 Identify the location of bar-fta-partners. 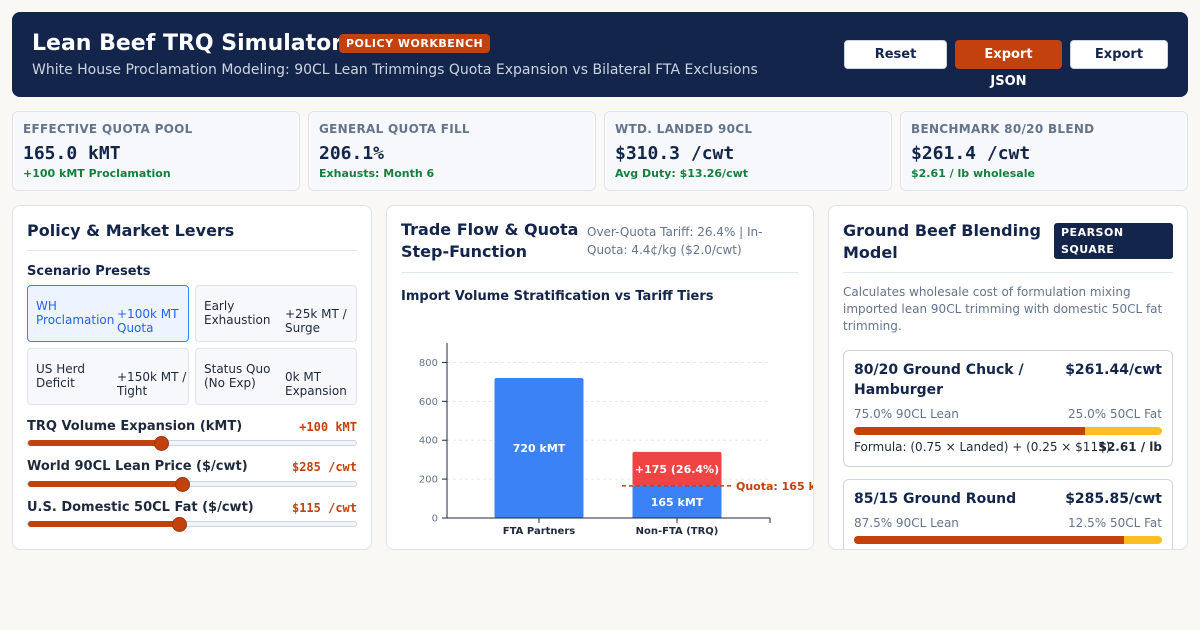
(539, 448).